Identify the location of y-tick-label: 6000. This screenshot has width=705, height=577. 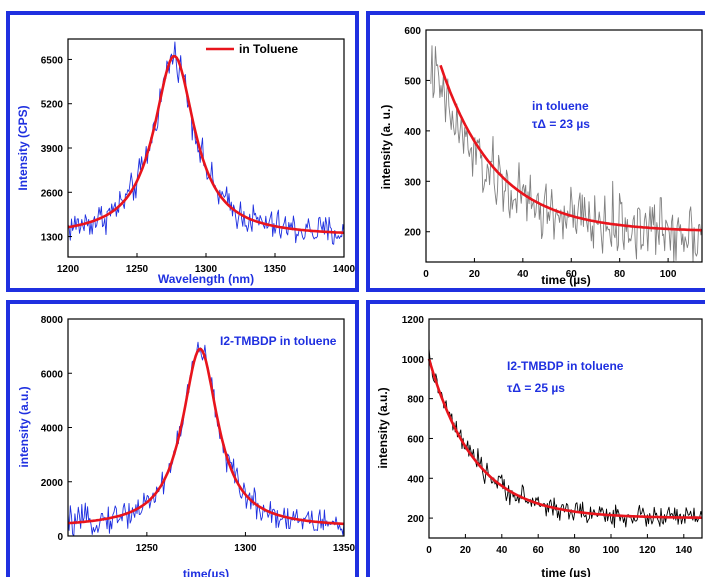
(52, 374).